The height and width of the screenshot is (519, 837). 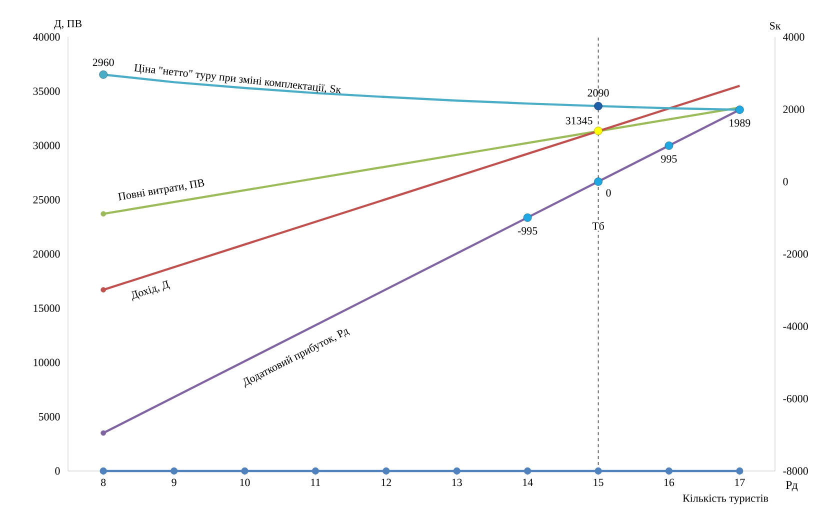 What do you see at coordinates (793, 37) in the screenshot?
I see `y2-tick-label: 4000` at bounding box center [793, 37].